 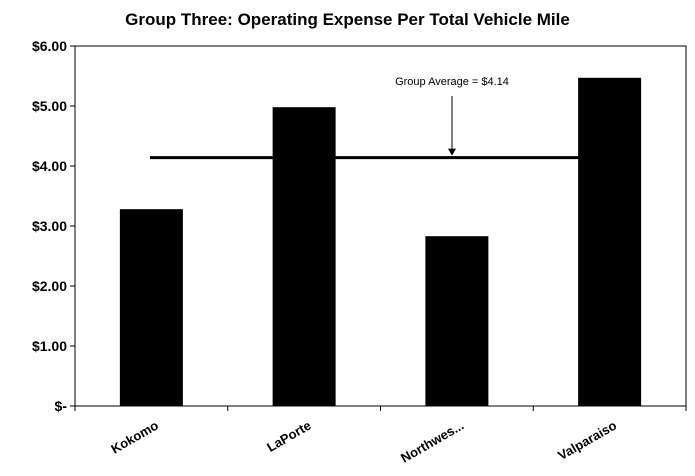 What do you see at coordinates (452, 82) in the screenshot?
I see `group-average-label: Group Average = $4.14` at bounding box center [452, 82].